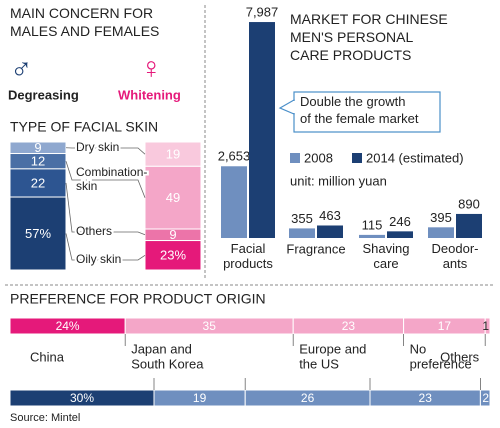 Image resolution: width=500 pixels, height=428 pixels. Describe the element at coordinates (400, 221) in the screenshot. I see `value-label: 246` at that location.